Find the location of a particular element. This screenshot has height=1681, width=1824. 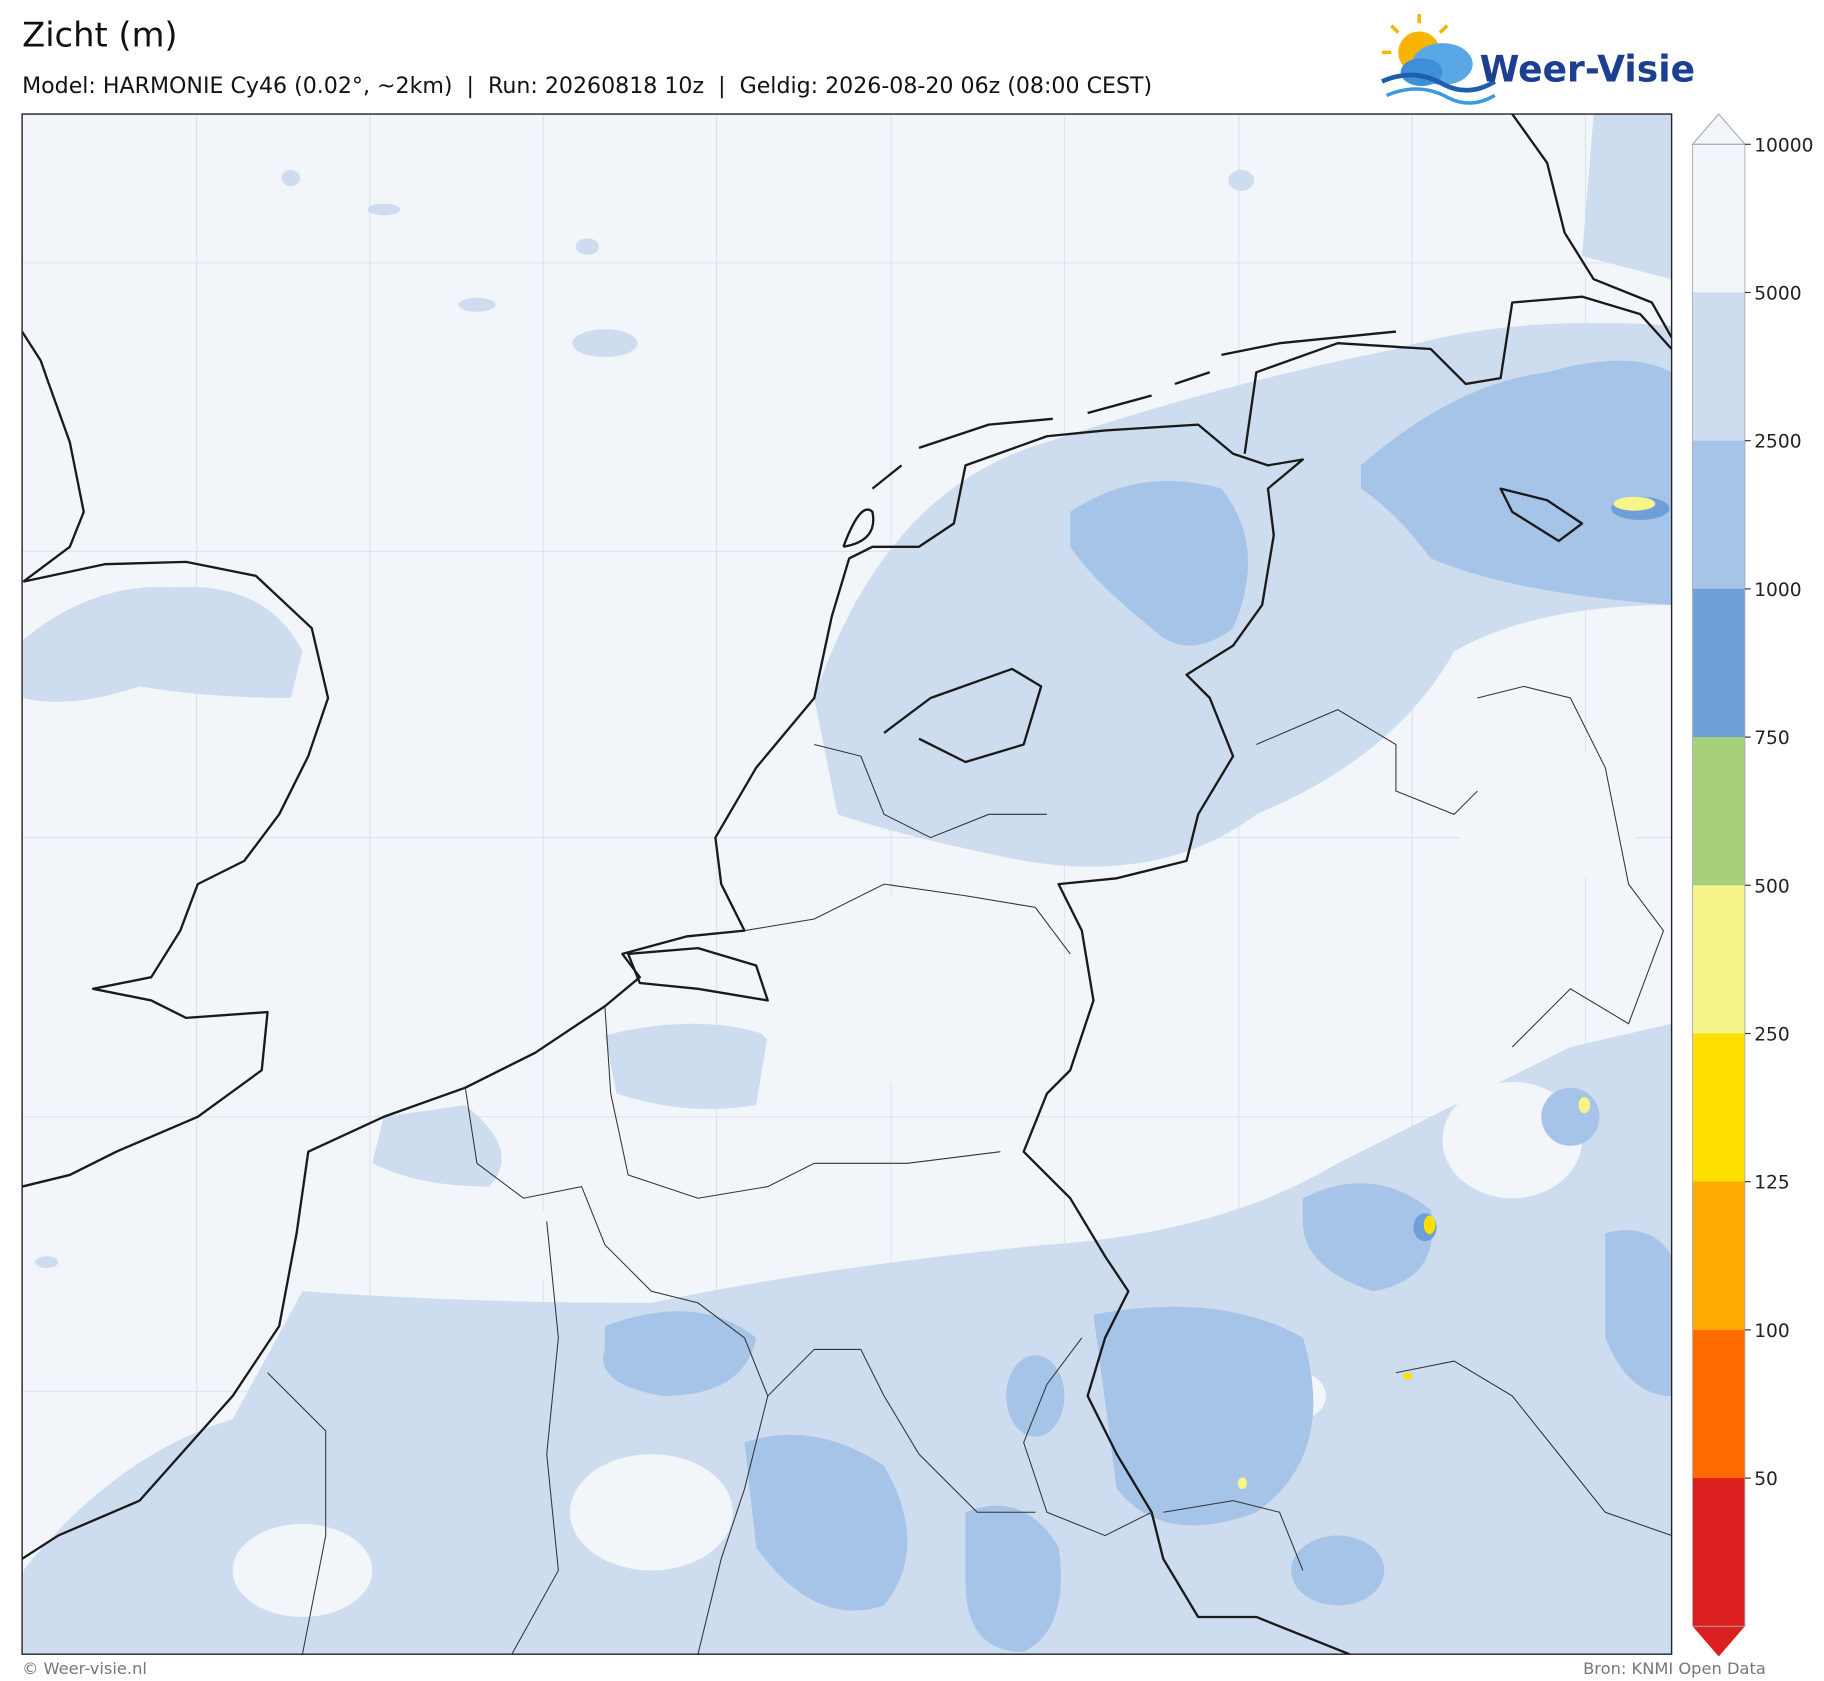

colorbar-label: 10000 is located at coordinates (1783, 145).